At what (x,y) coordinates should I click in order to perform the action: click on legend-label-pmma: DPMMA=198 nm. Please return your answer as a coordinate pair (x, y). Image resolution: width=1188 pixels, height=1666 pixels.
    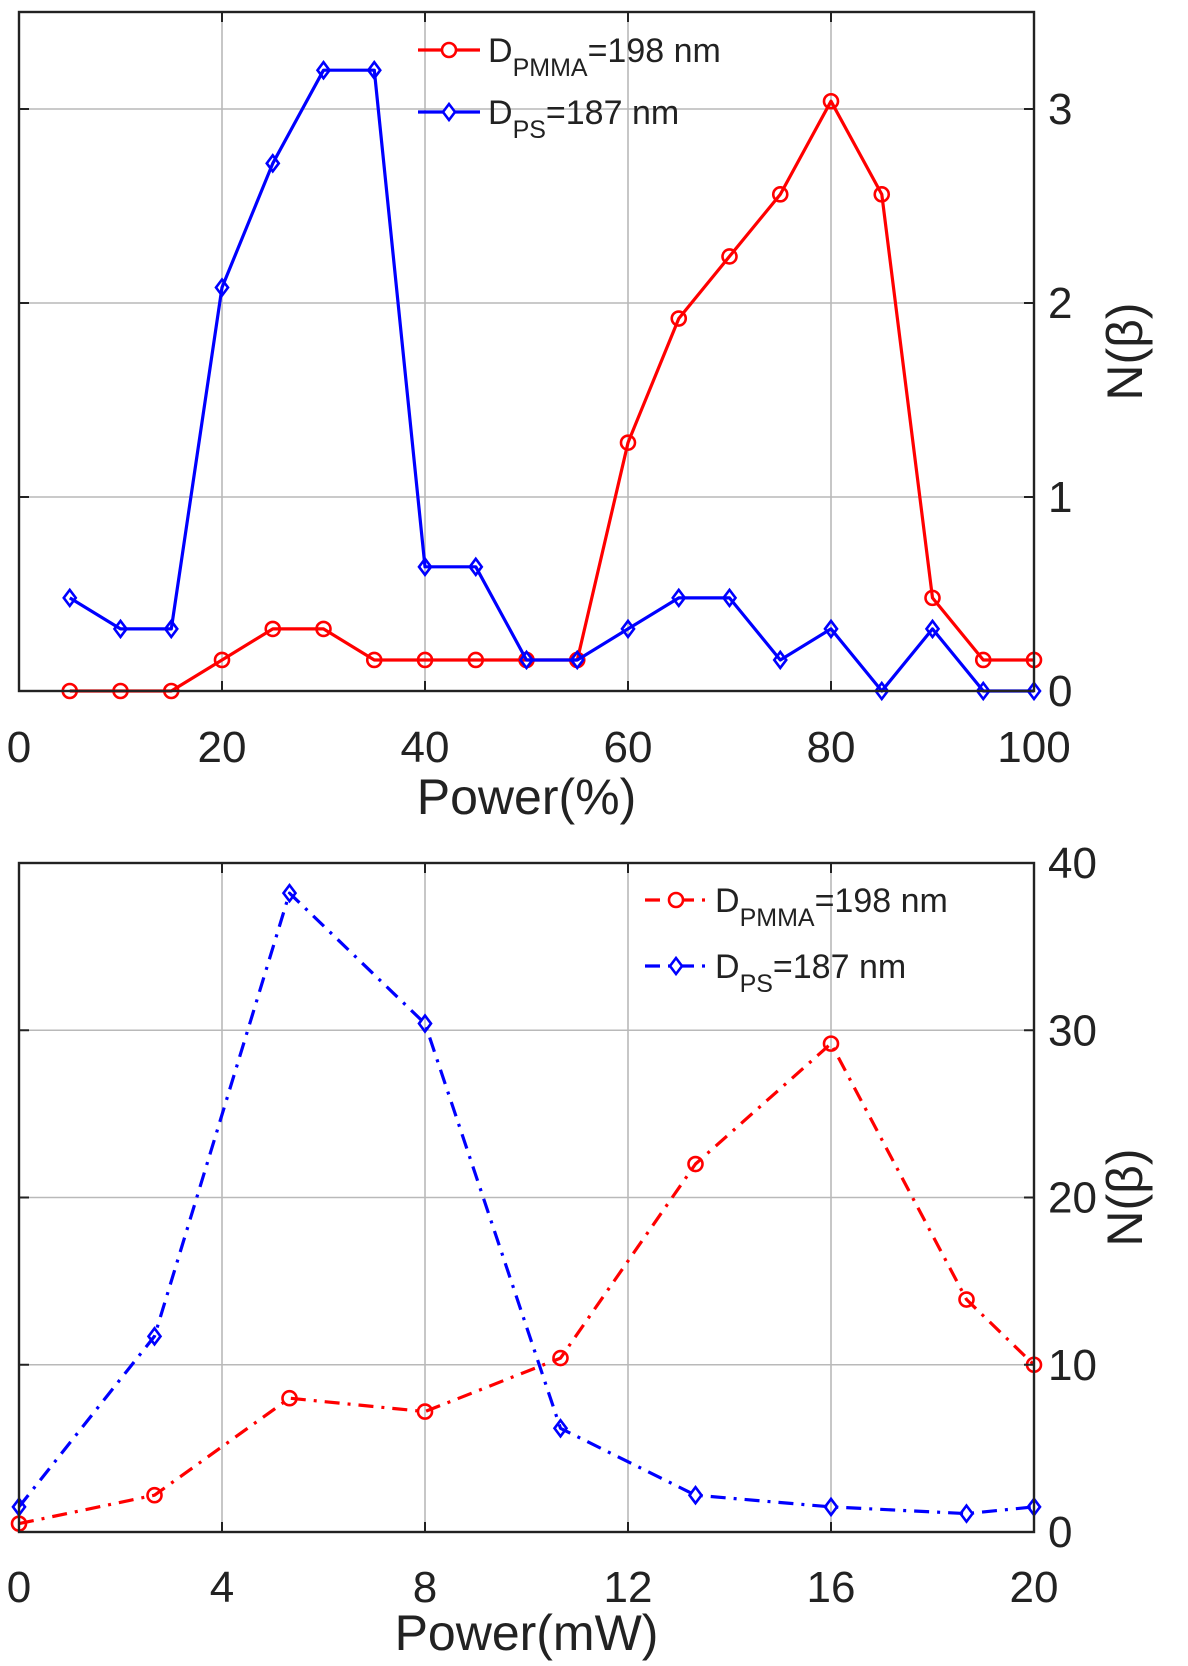
    Looking at the image, I should click on (604, 57).